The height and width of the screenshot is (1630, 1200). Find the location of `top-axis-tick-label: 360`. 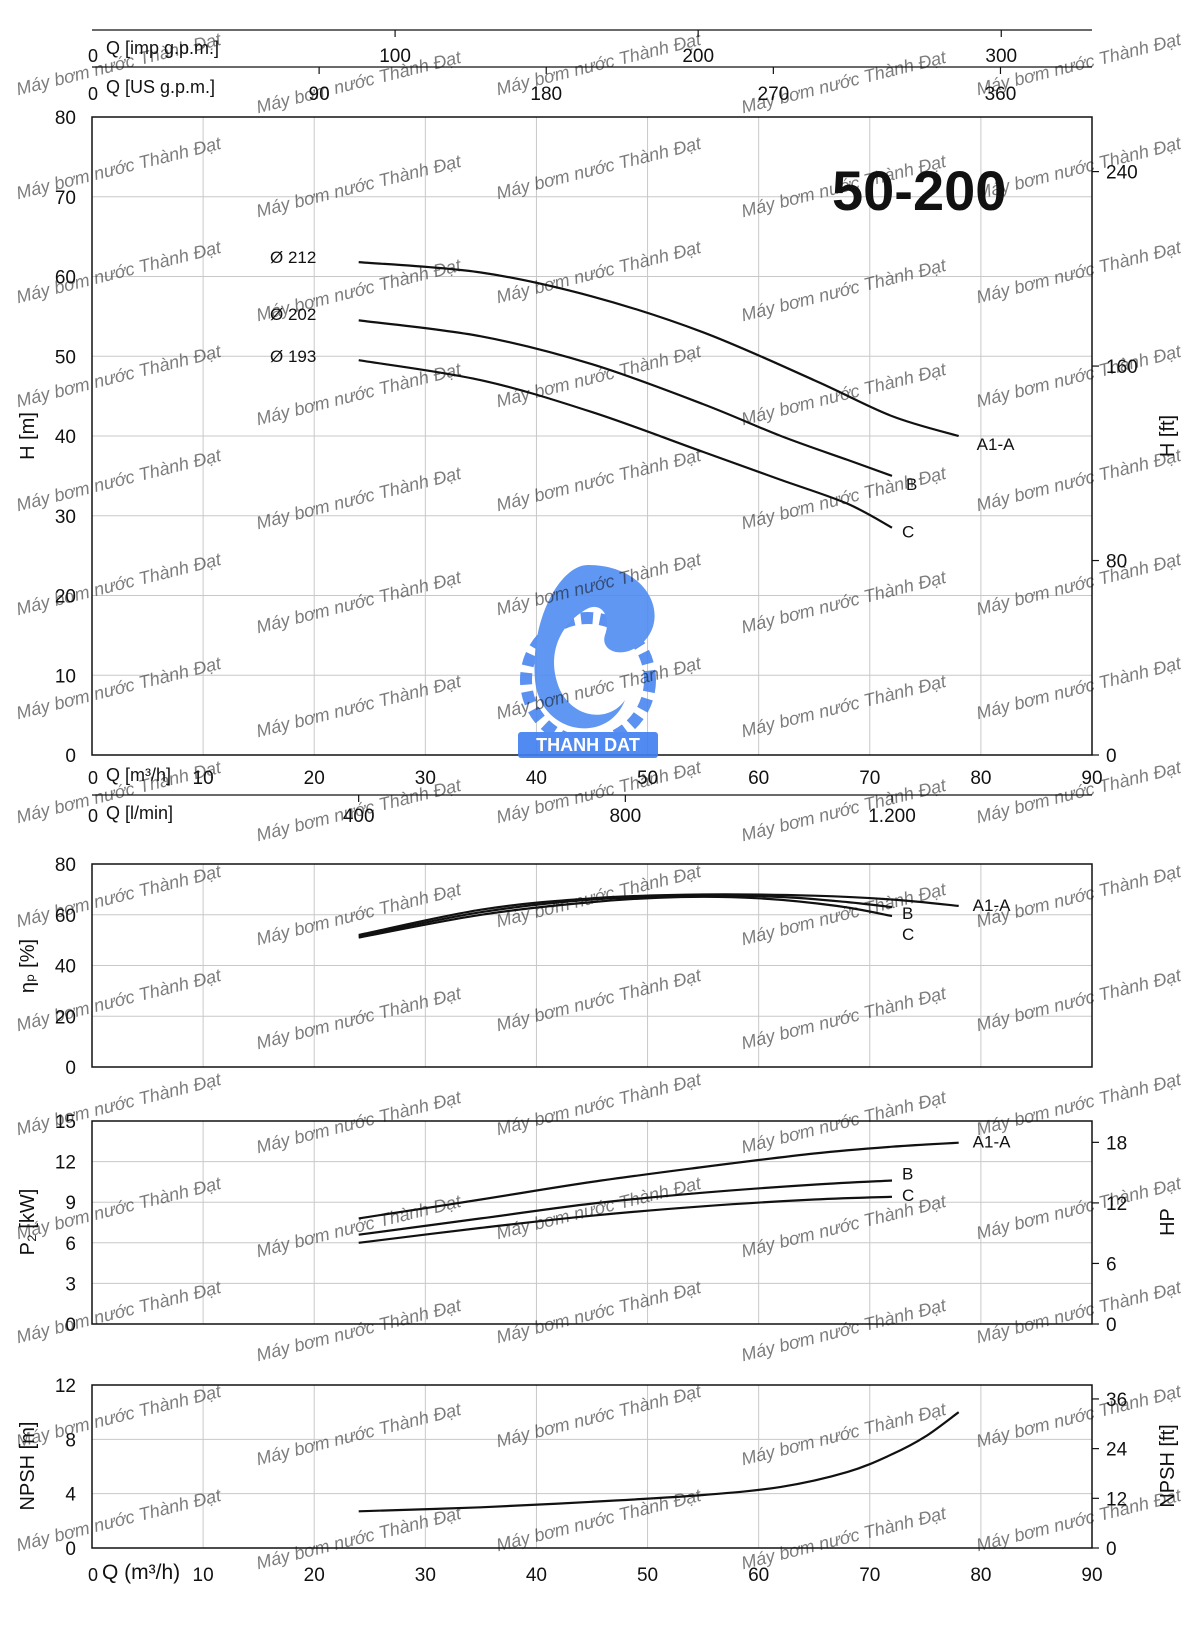

top-axis-tick-label: 360 is located at coordinates (1001, 94).